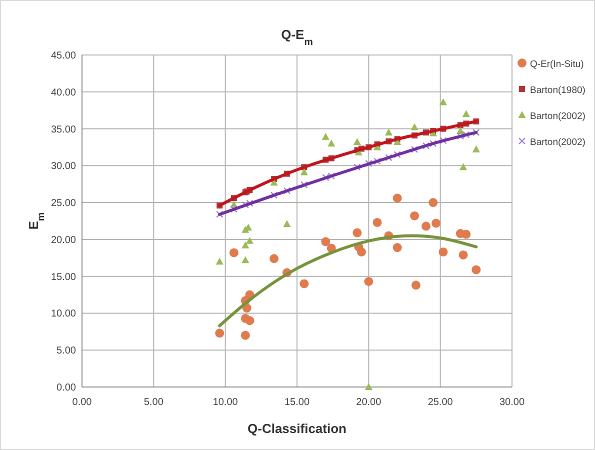 This screenshot has width=595, height=450. What do you see at coordinates (154, 402) in the screenshot?
I see `x-tick-label: 5.00` at bounding box center [154, 402].